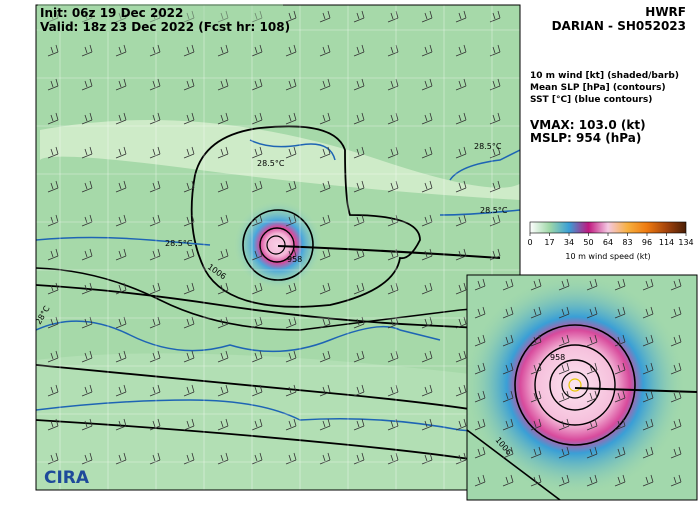 This screenshot has height=509, width=699. What do you see at coordinates (294, 259) in the screenshot?
I see `slp-label: 958` at bounding box center [294, 259].